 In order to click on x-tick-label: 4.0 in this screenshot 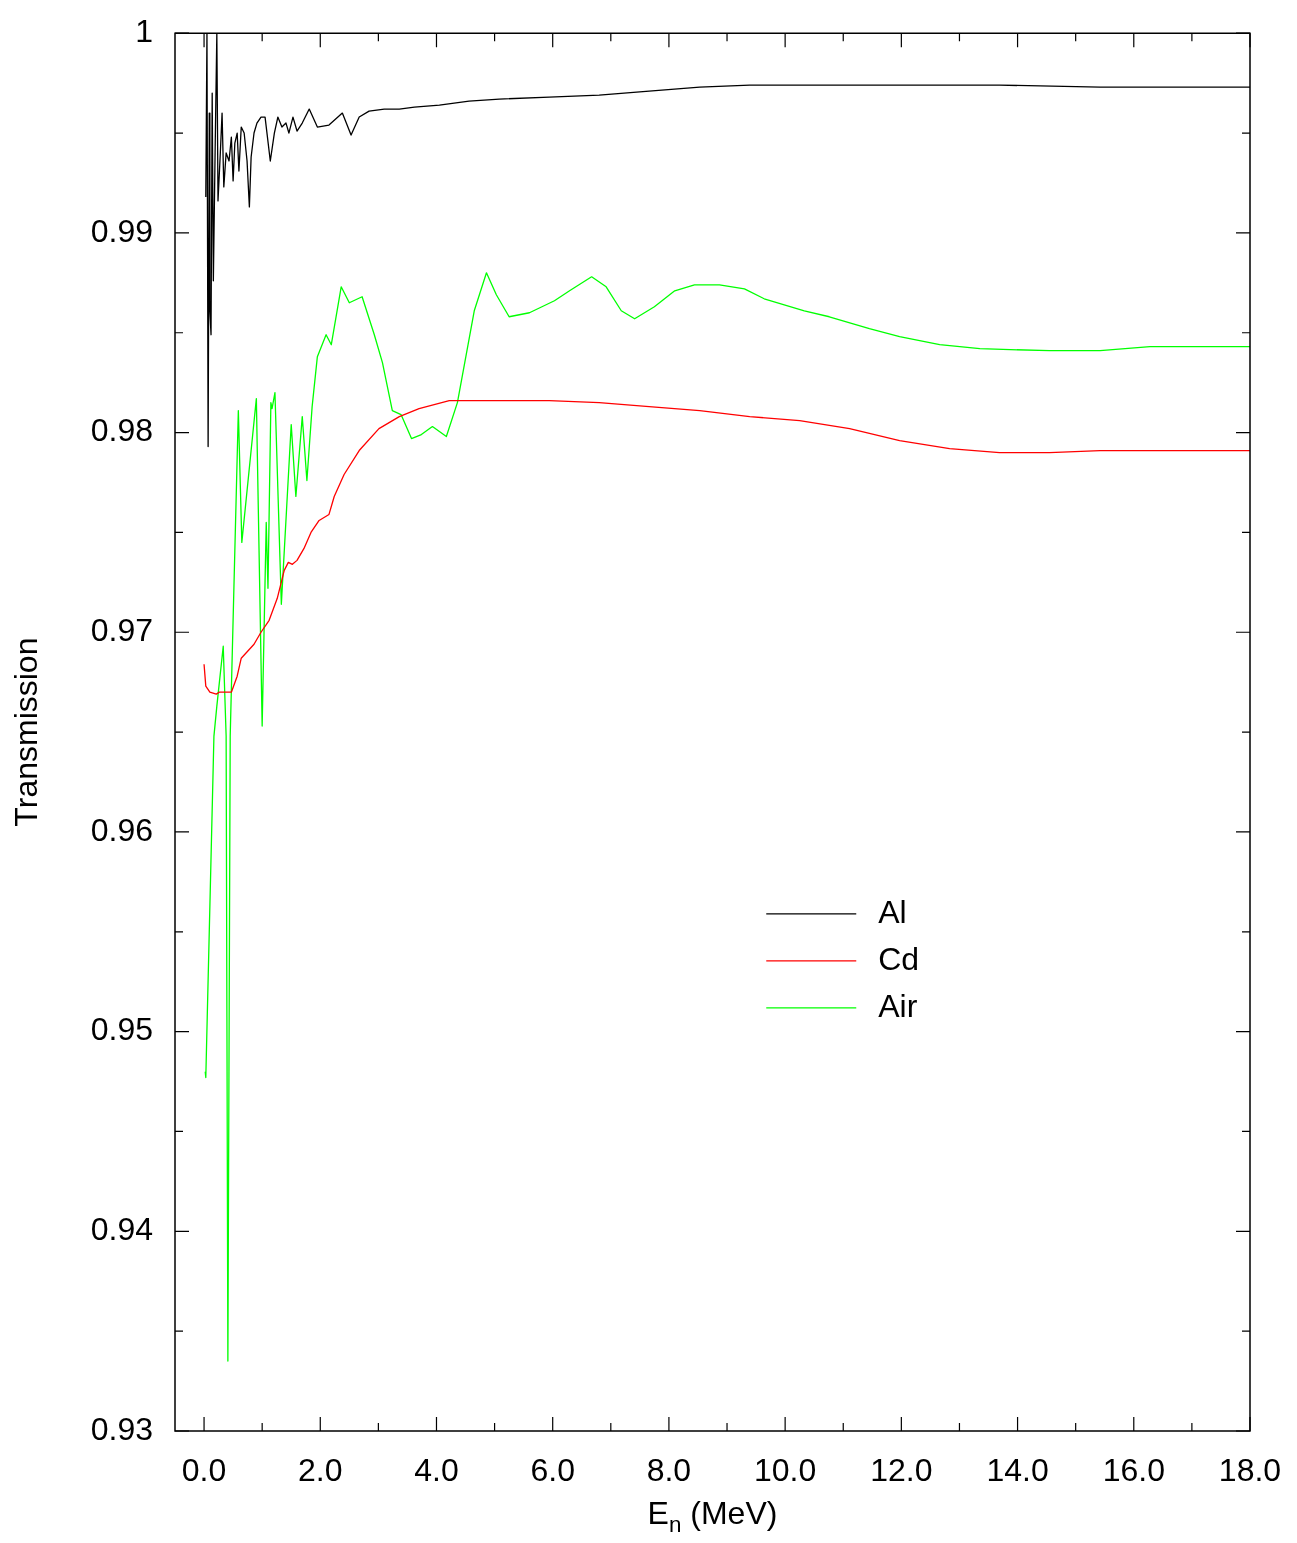, I will do `click(436, 1470)`.